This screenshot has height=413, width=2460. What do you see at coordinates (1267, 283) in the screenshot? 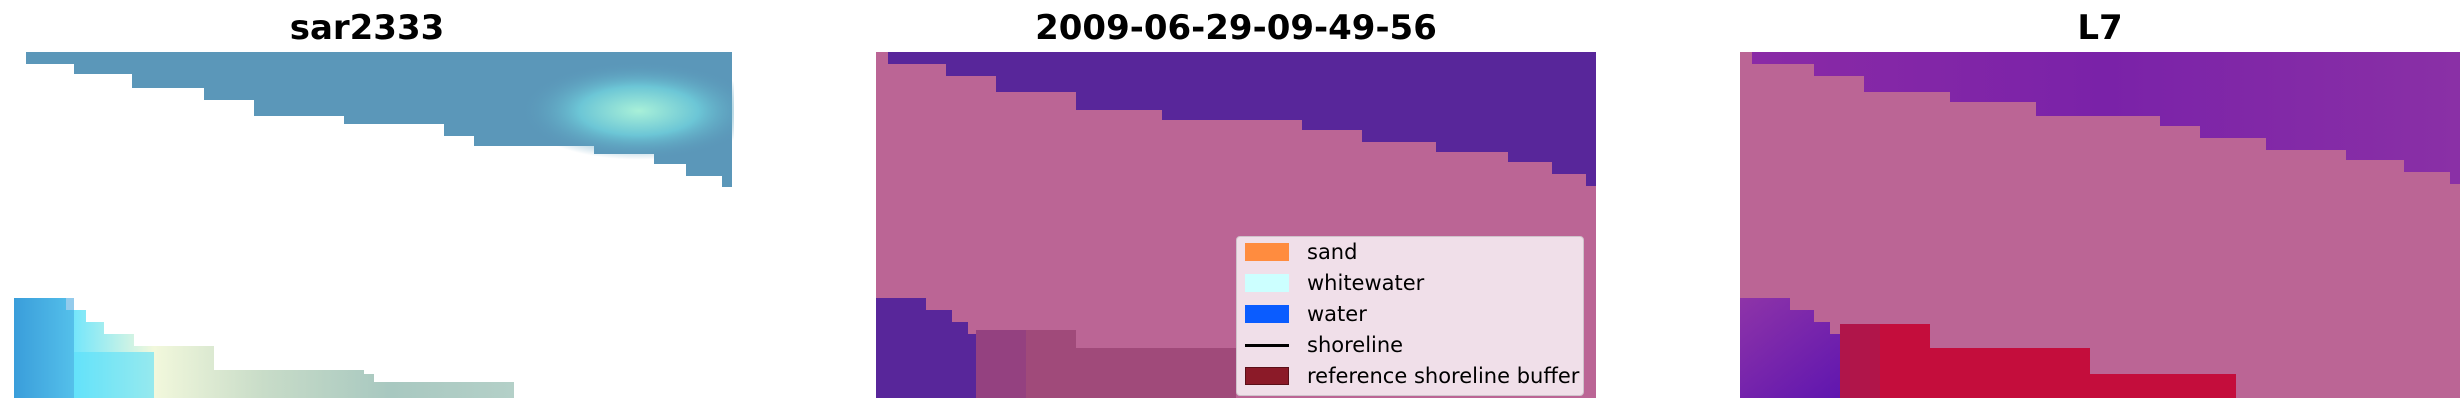
I see `whitewater-swatch-icon` at bounding box center [1267, 283].